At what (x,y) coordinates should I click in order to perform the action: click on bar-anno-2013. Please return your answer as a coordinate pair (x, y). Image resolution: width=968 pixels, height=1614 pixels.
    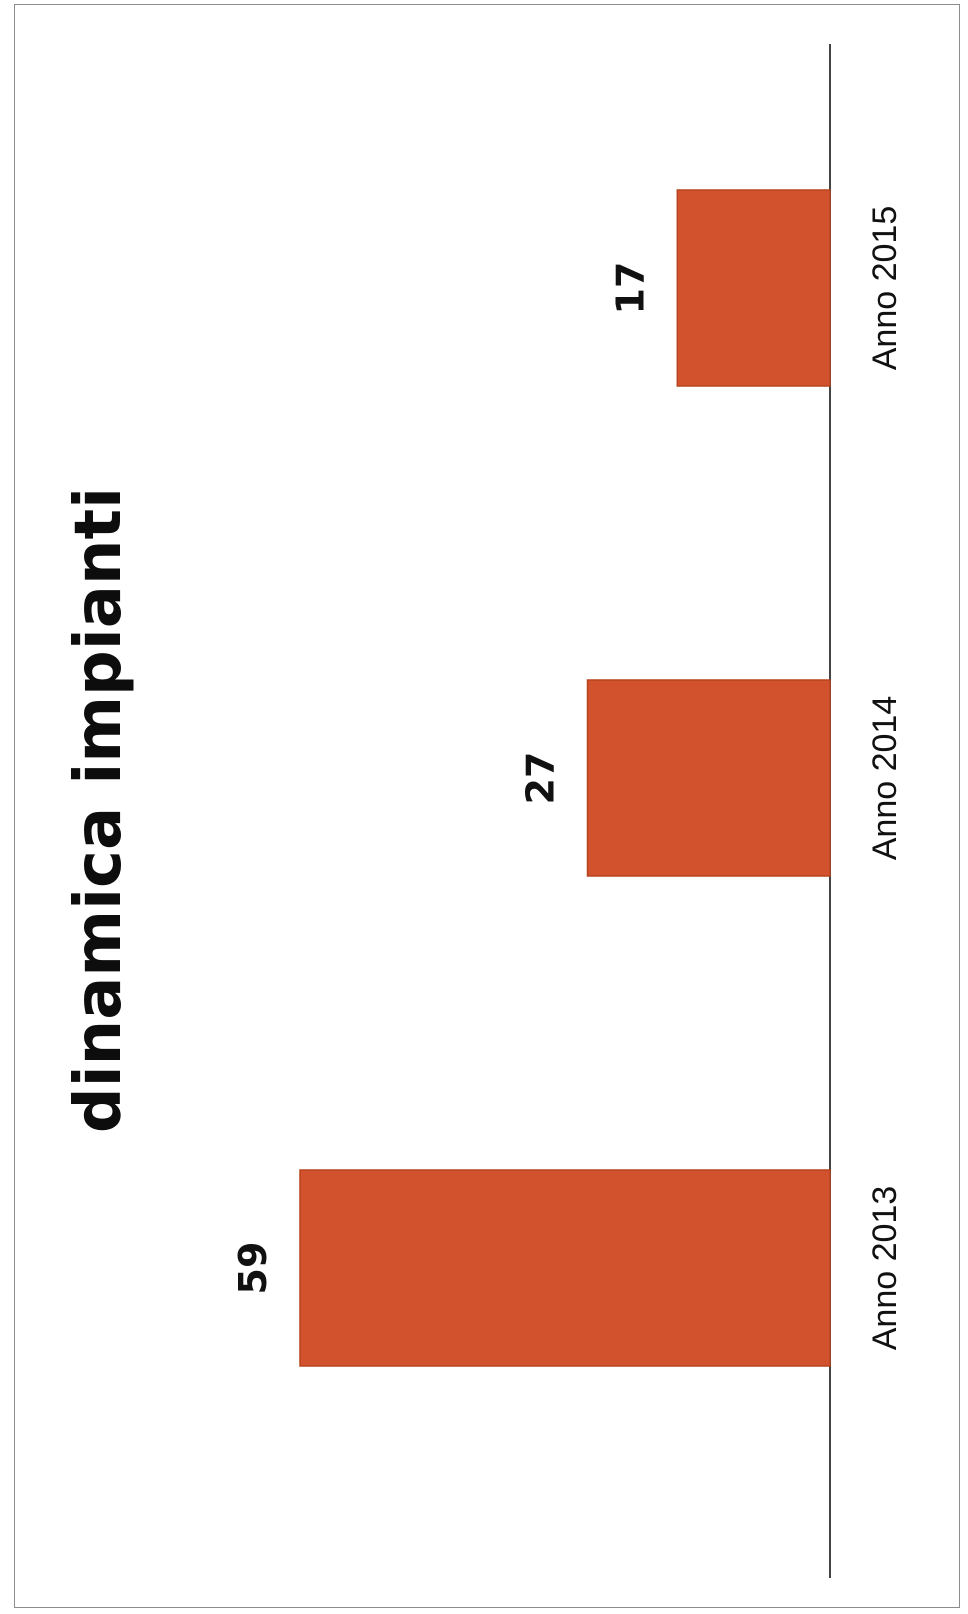
    Looking at the image, I should click on (565, 1268).